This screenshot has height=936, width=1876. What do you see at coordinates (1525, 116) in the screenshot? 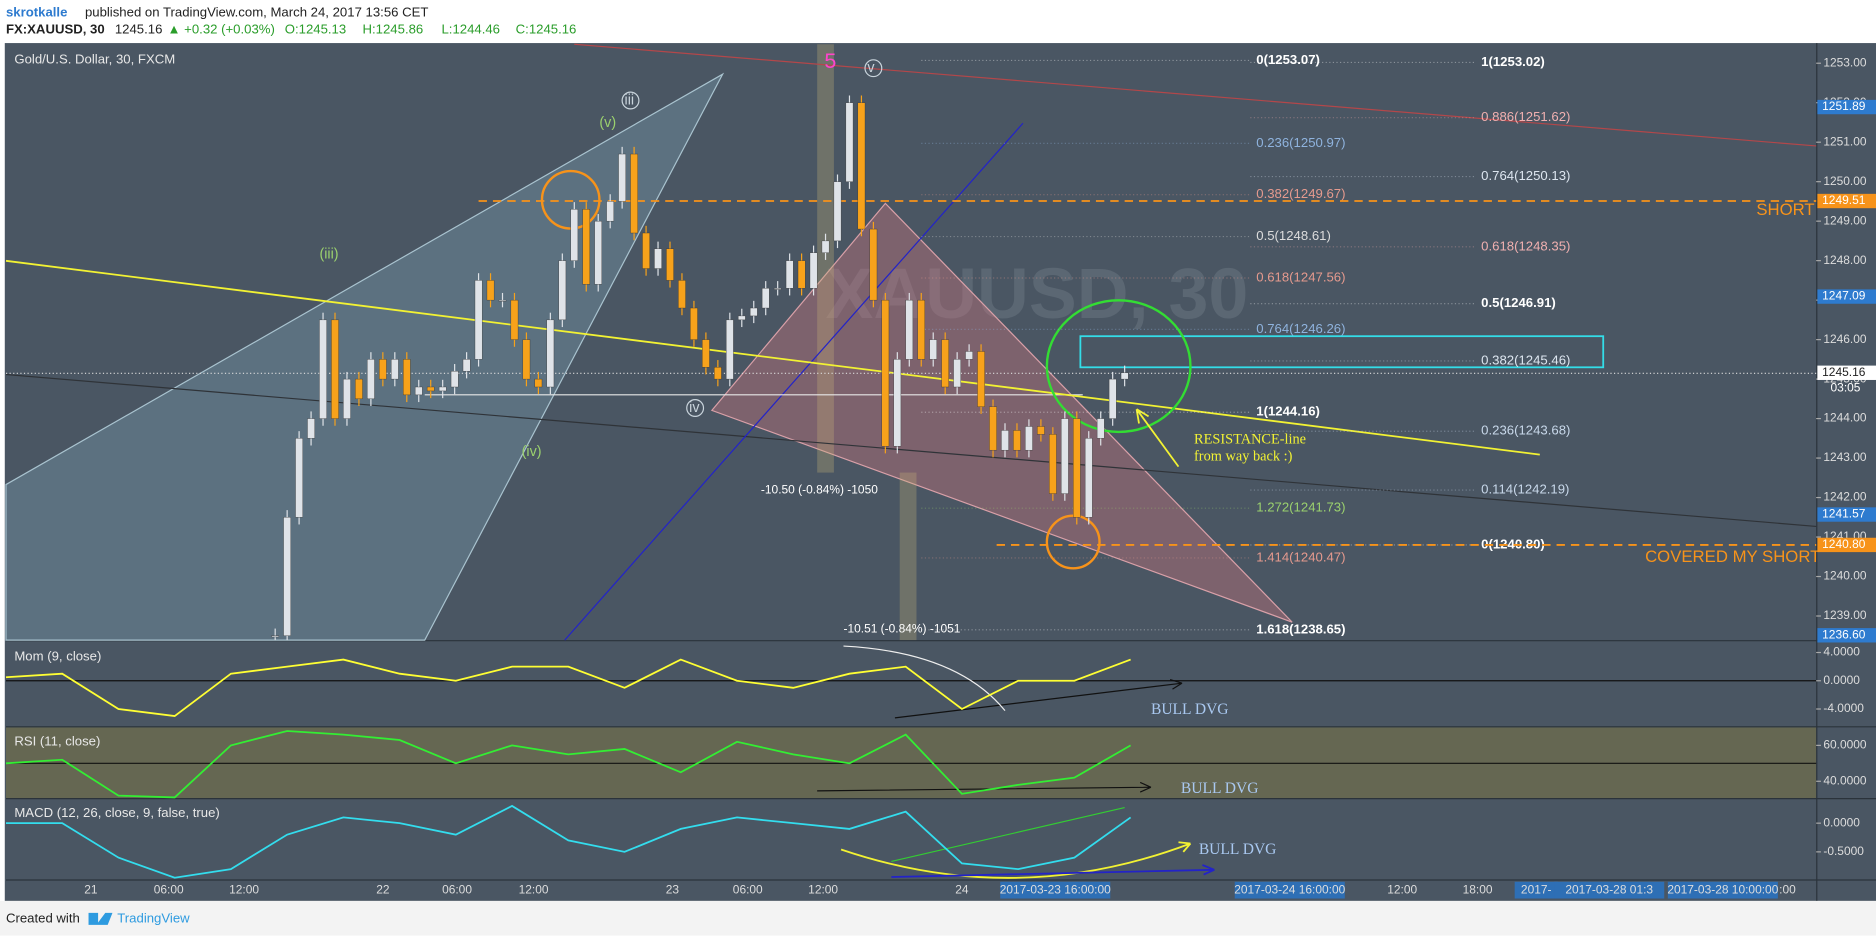
I see `fib-label: 0.886(1251.62)` at bounding box center [1525, 116].